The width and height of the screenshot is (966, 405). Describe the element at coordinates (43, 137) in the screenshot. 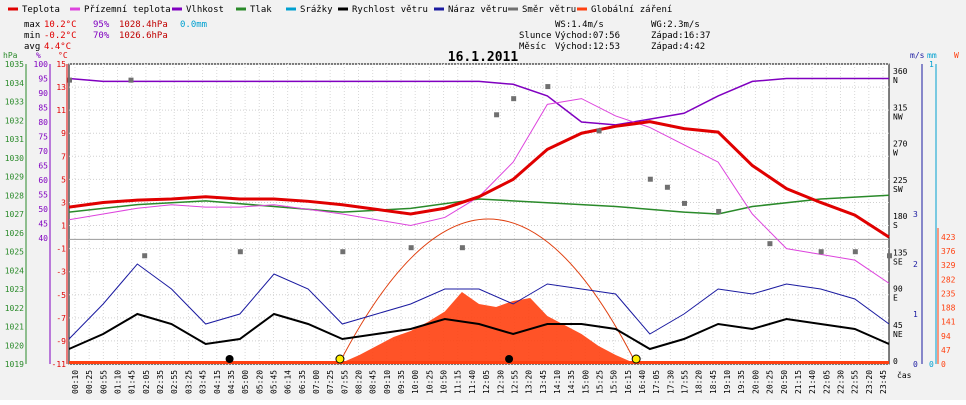

I see `humidity-tick: 75` at that location.